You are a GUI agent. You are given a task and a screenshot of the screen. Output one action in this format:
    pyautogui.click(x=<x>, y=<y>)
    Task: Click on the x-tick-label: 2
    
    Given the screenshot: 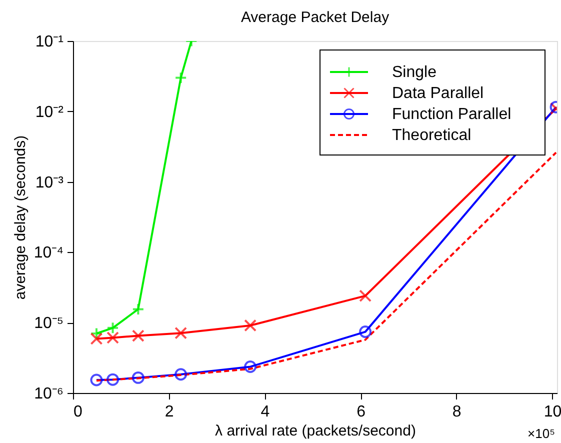 What is the action you would take?
    pyautogui.click(x=169, y=412)
    